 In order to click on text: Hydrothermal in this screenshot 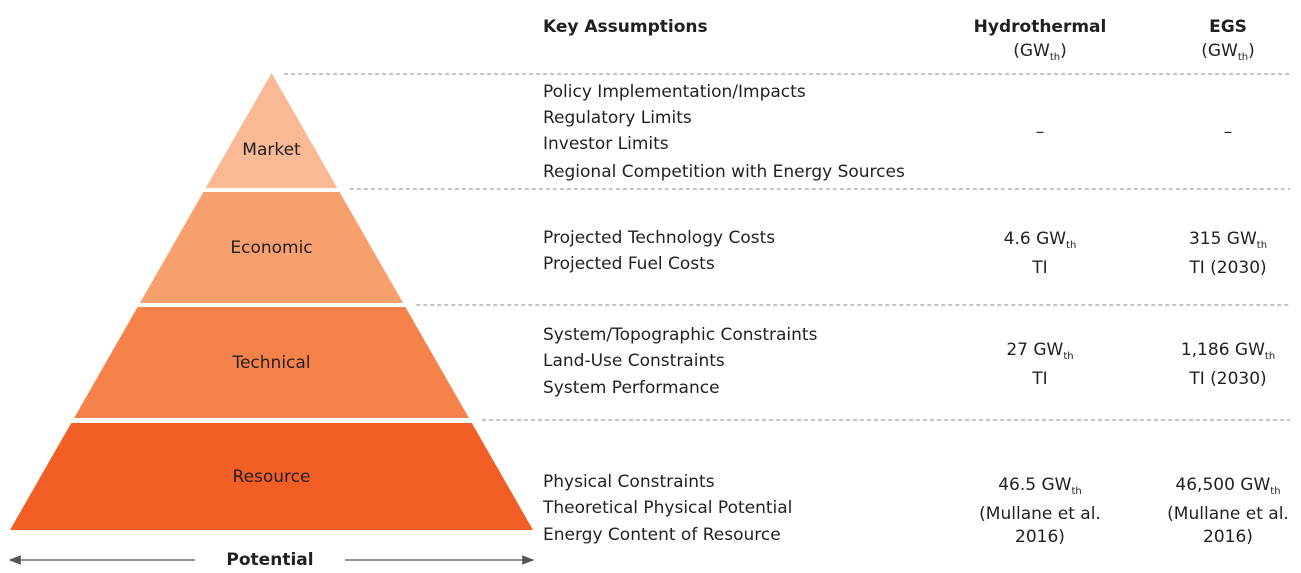, I will do `click(1040, 27)`.